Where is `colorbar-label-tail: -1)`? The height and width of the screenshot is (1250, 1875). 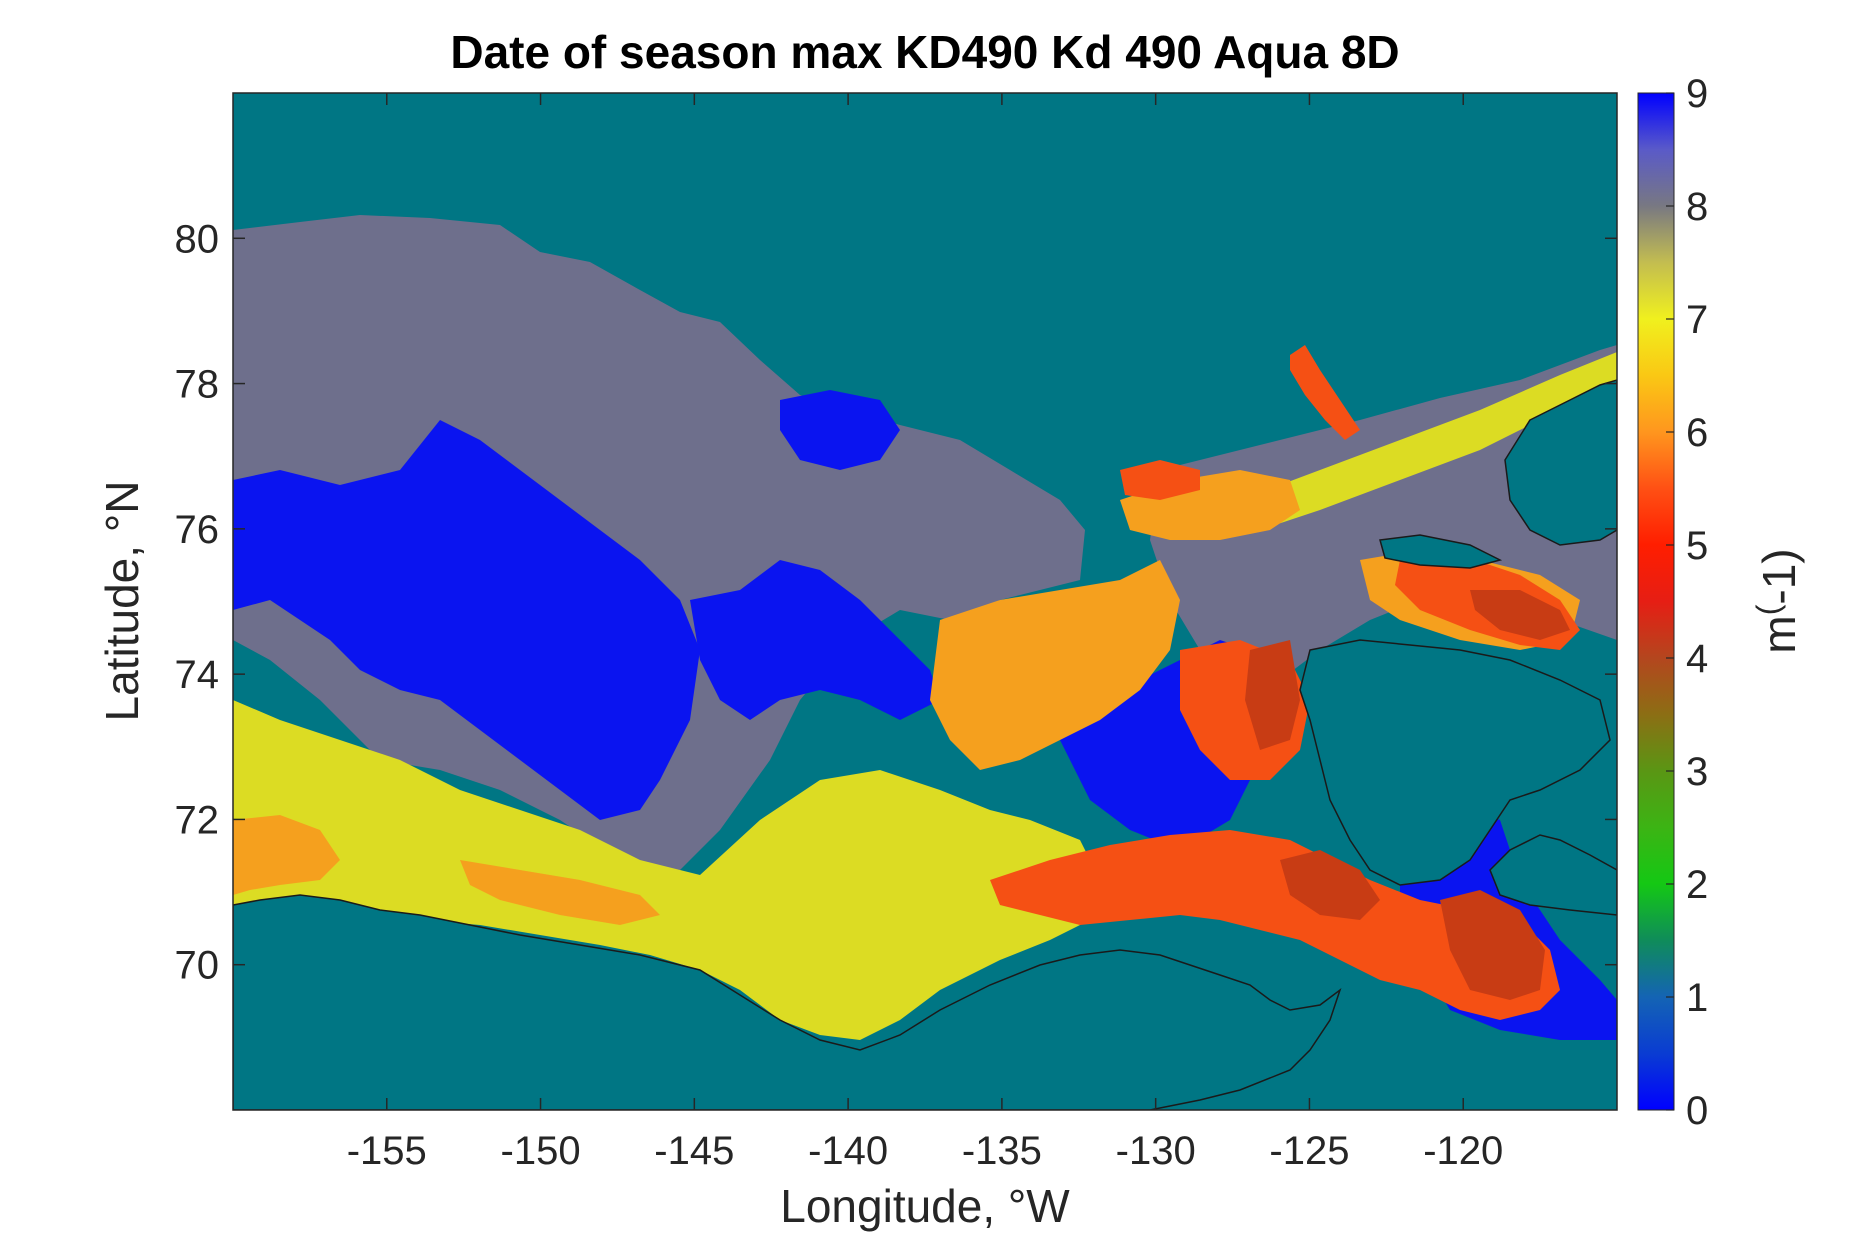 colorbar-label-tail: -1) is located at coordinates (1779, 576).